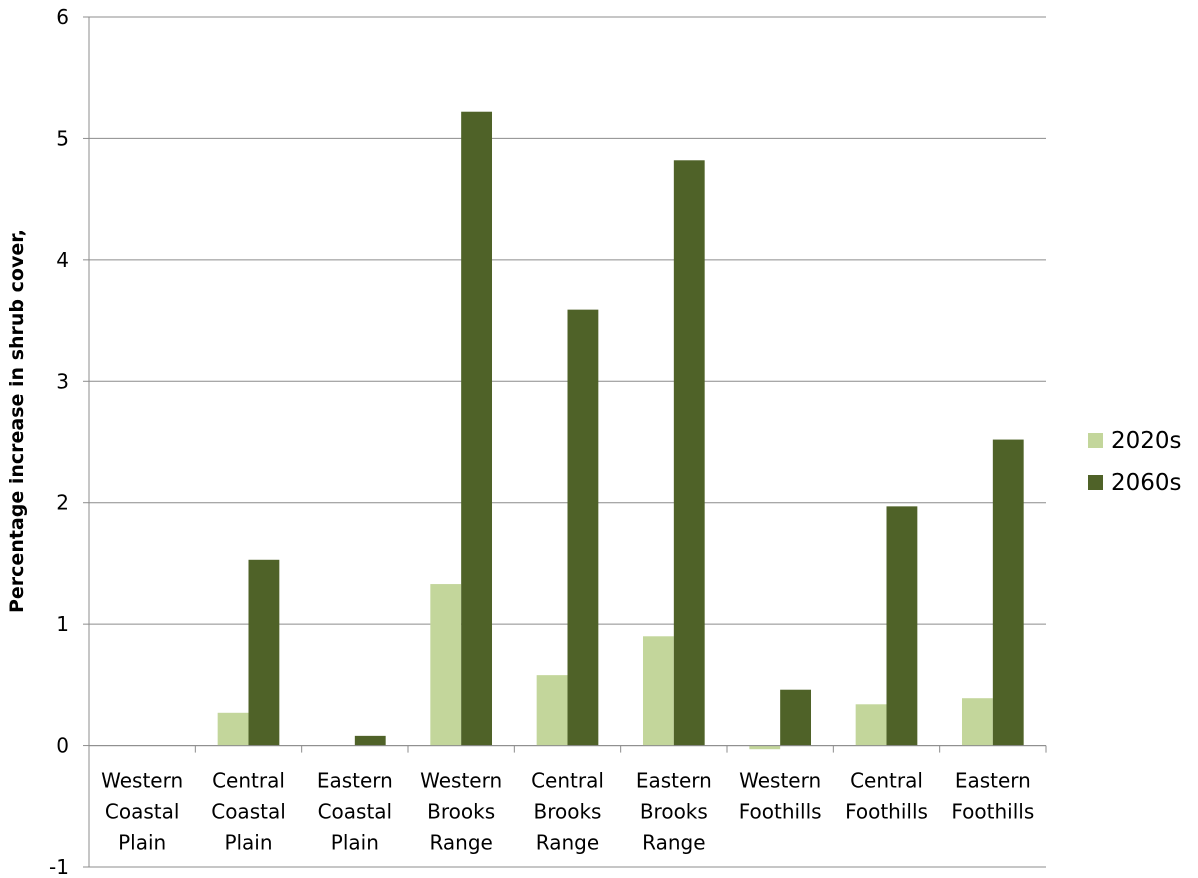  I want to click on x-tick-label: Western Brooks Range, so click(461, 812).